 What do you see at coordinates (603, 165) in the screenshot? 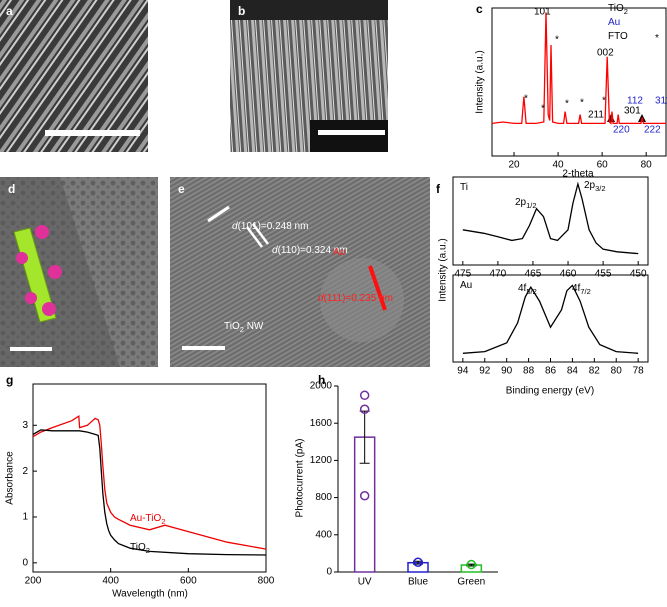
I see `x-tick-label: 60` at bounding box center [603, 165].